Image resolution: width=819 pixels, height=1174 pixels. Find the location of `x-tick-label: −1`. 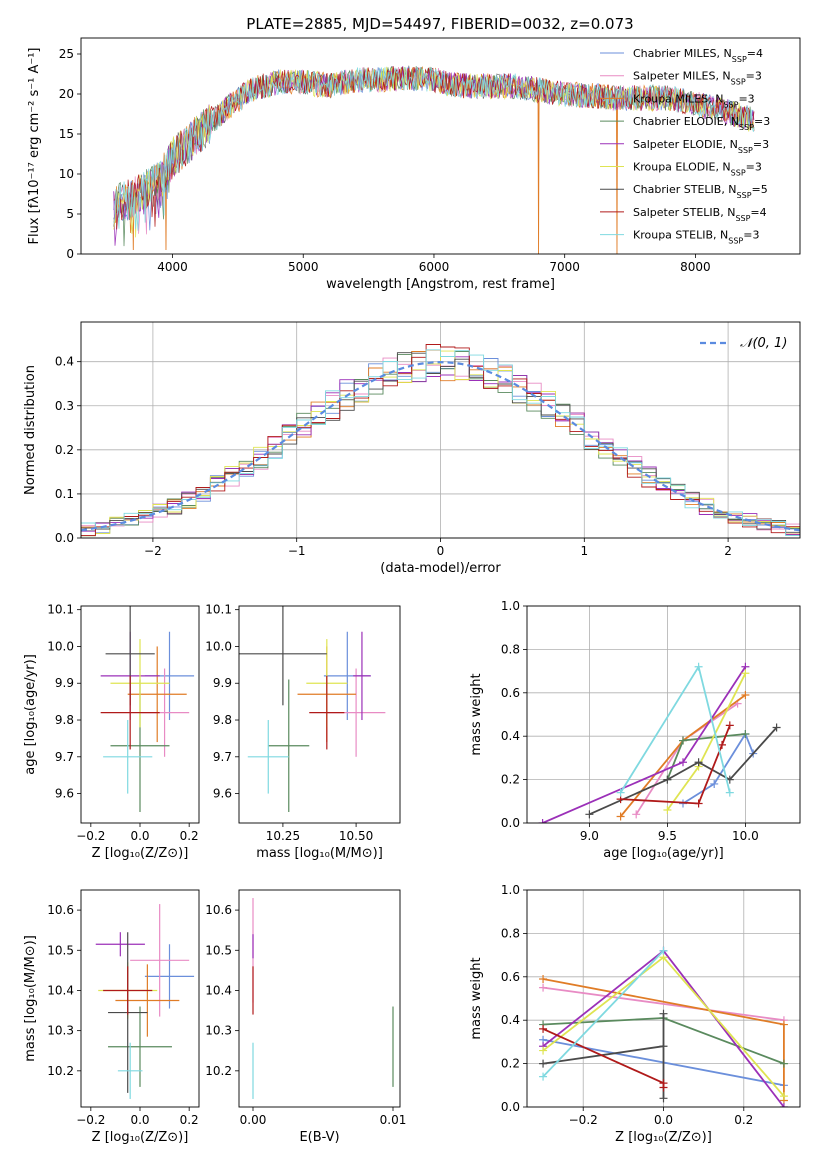

x-tick-label: −1 is located at coordinates (297, 551).